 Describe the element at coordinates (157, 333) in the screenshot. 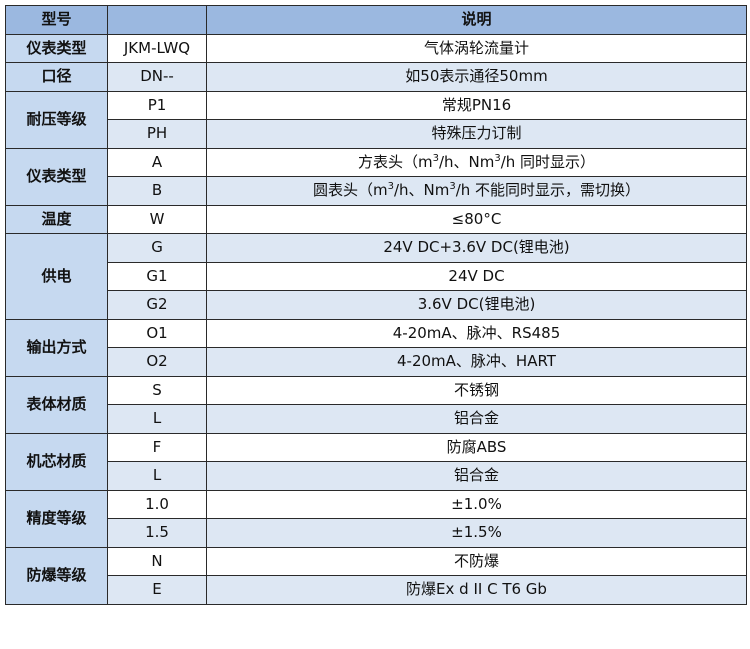

I see `option-code: O1` at that location.